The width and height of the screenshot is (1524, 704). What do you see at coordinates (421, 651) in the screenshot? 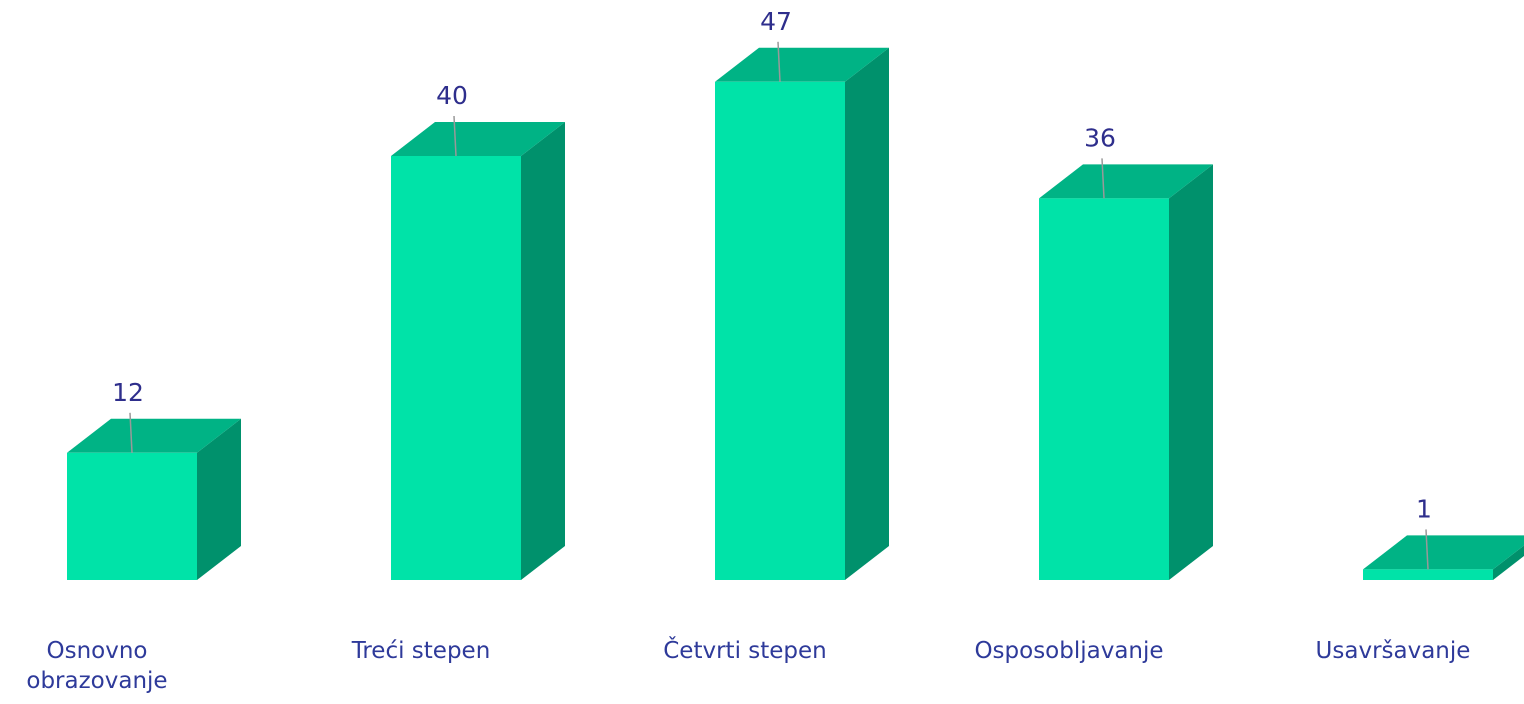
I see `x-tick-label: Treći stepen` at bounding box center [421, 651].